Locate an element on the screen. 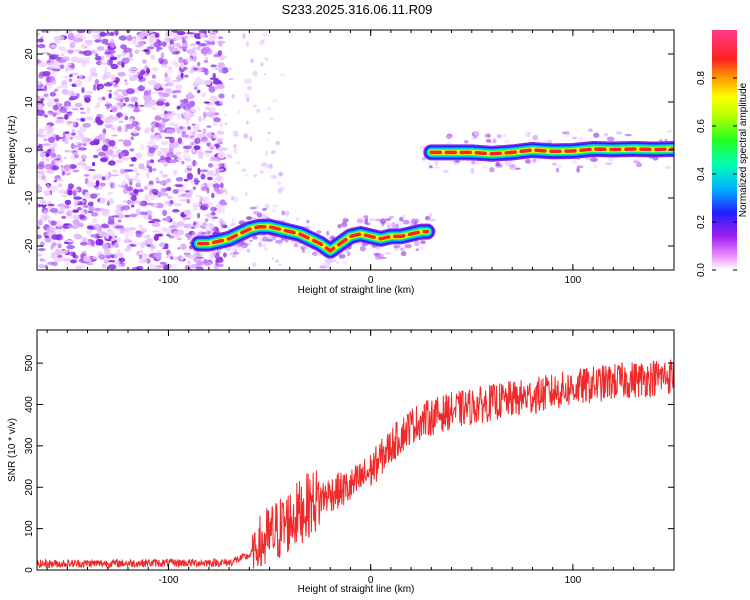 This screenshot has height=600, width=750. snr-x-label: Height of straight line (km) is located at coordinates (356, 589).